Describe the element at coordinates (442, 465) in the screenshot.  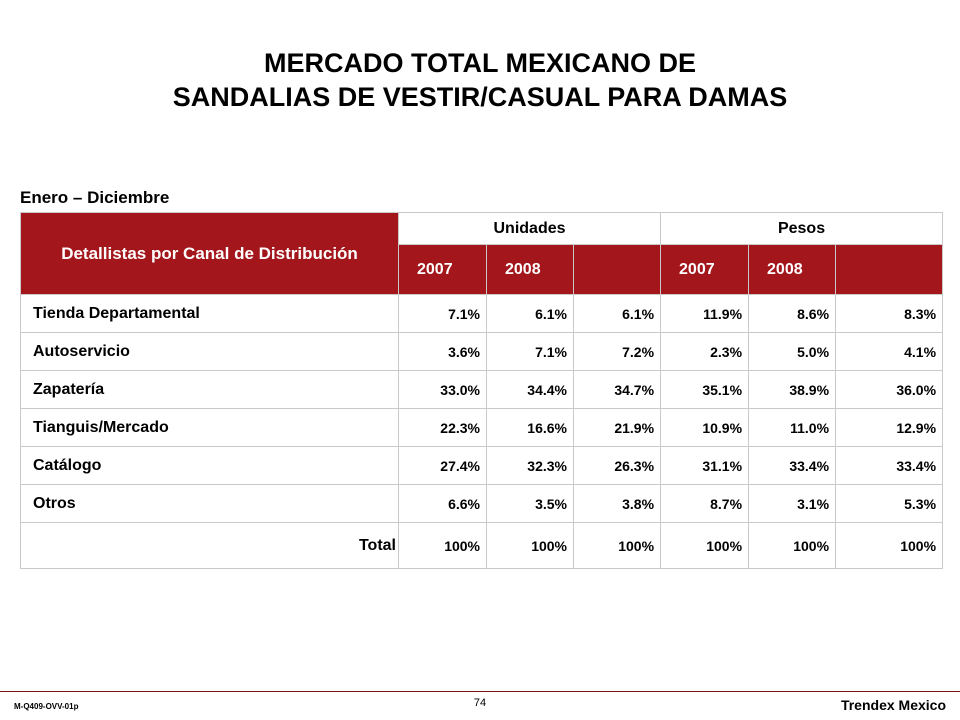
I see `value-cell: 27.4%` at that location.